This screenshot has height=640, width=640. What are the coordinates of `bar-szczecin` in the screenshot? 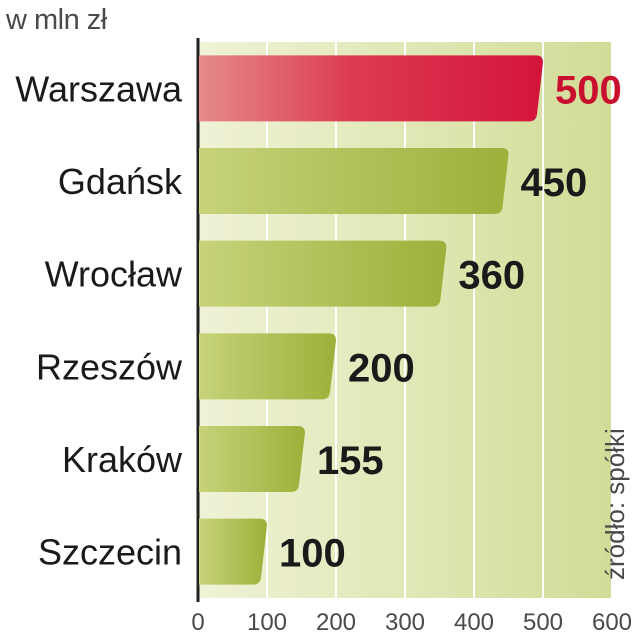 It's located at (233, 551).